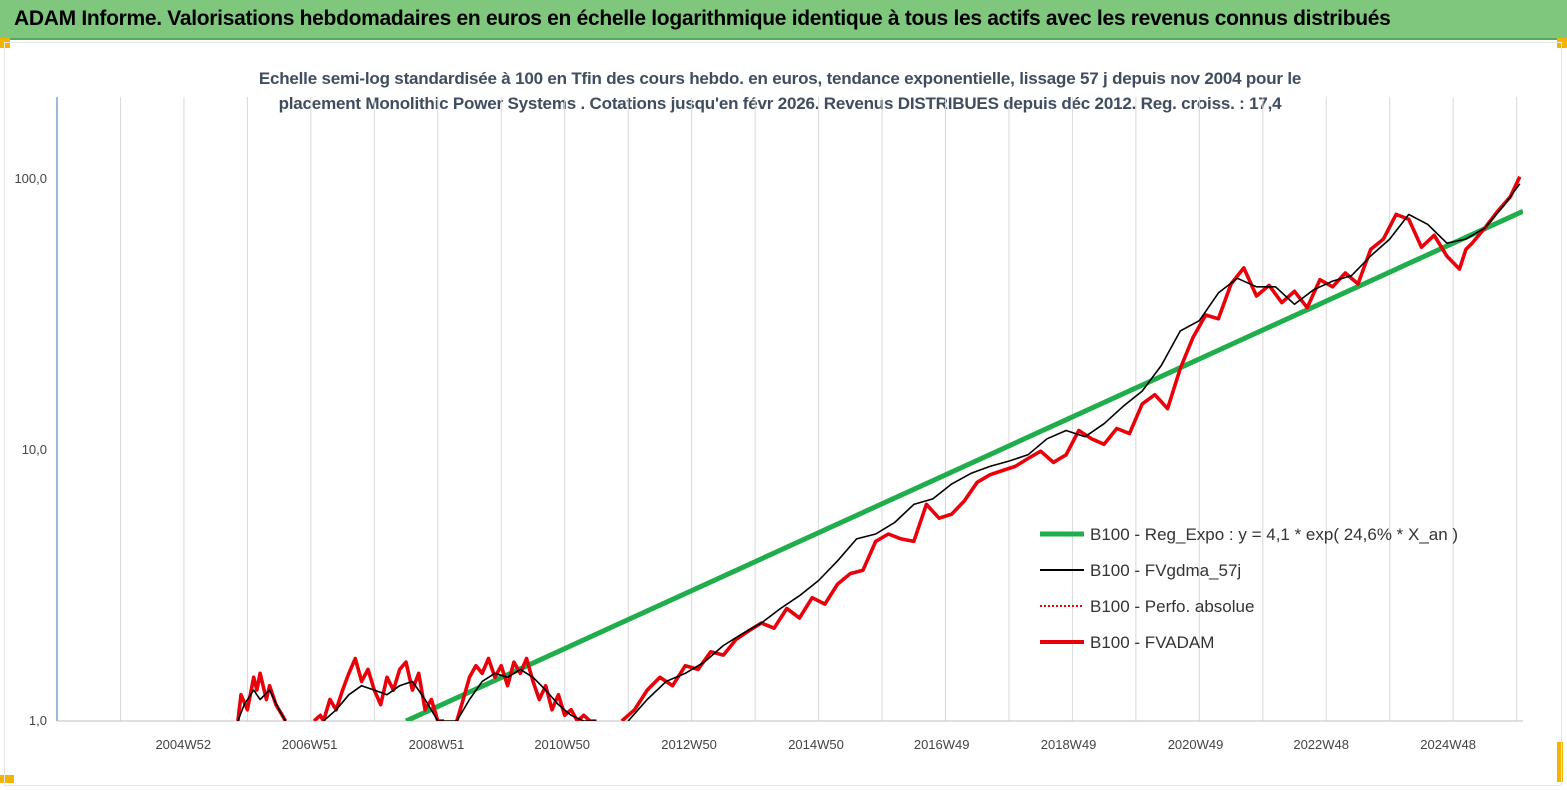 The height and width of the screenshot is (790, 1567). What do you see at coordinates (437, 744) in the screenshot?
I see `x-tick-label: 2008W51` at bounding box center [437, 744].